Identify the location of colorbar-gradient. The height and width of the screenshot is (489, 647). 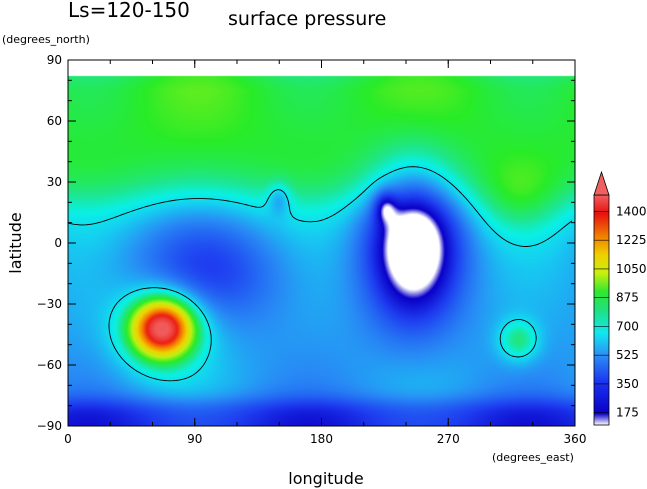
(601, 310).